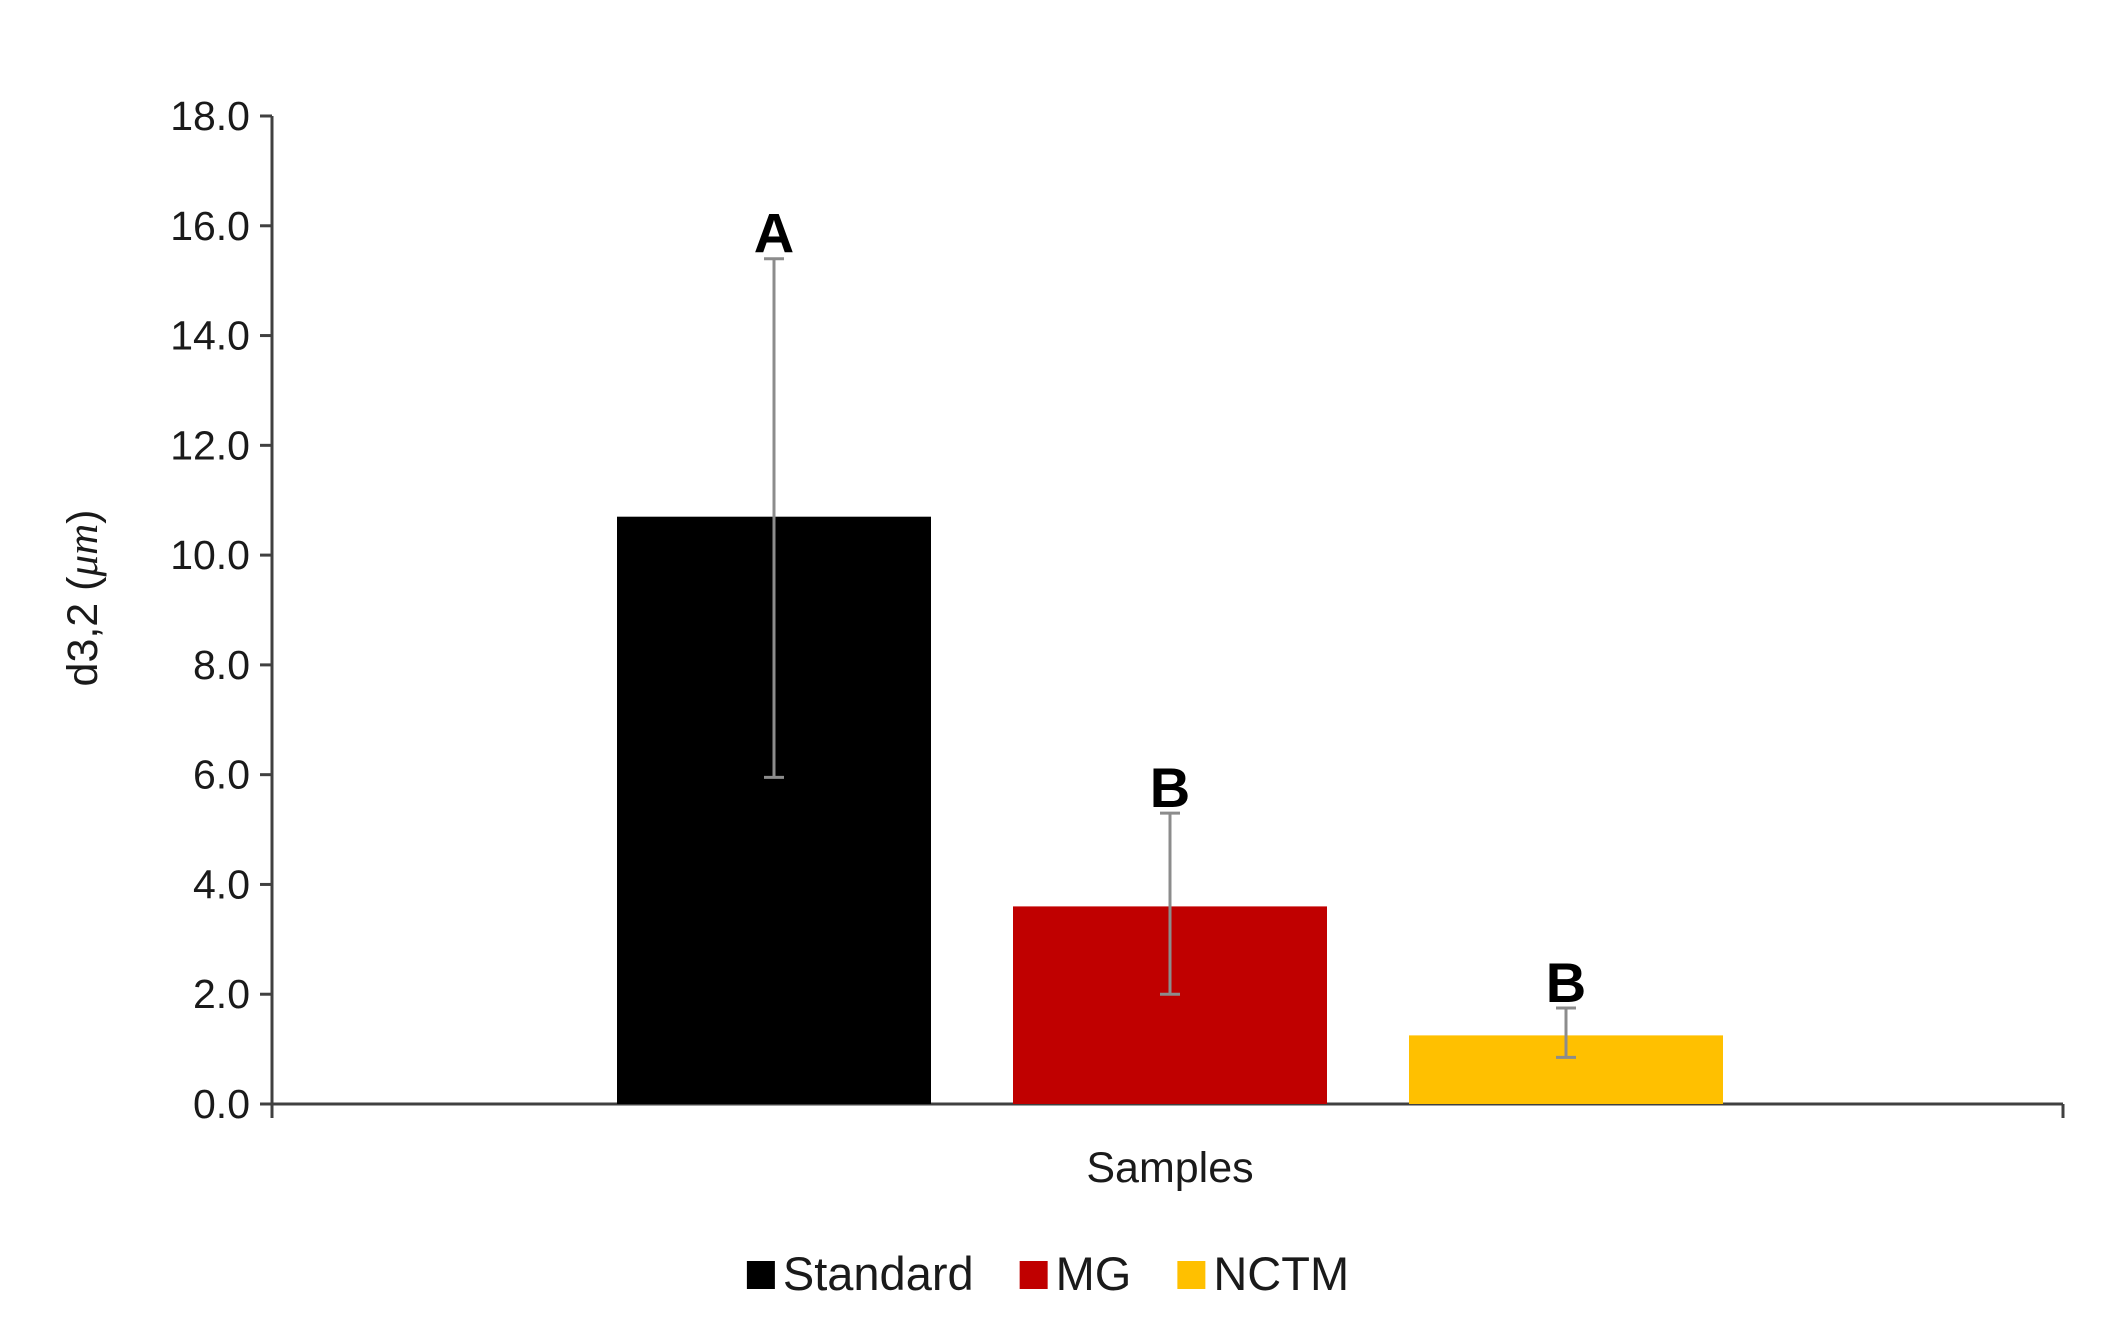  What do you see at coordinates (221, 1104) in the screenshot?
I see `y-tick-label: 0.0` at bounding box center [221, 1104].